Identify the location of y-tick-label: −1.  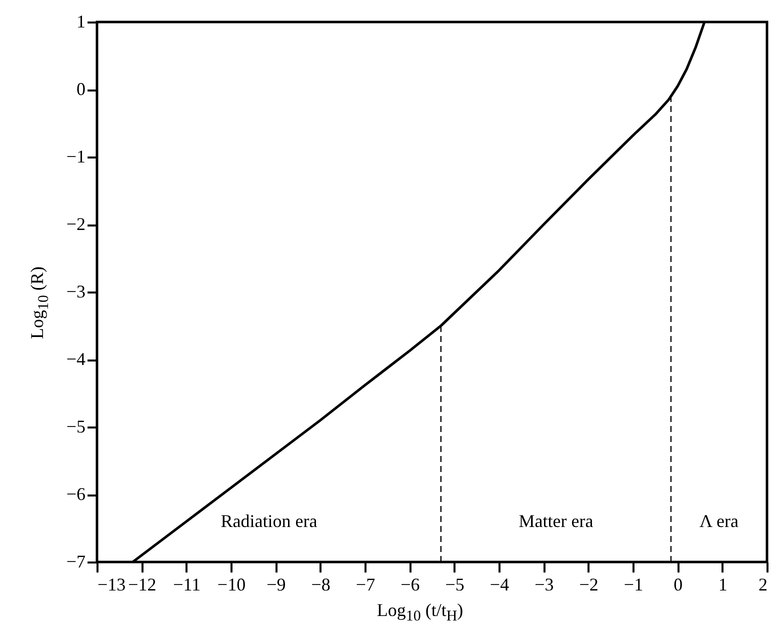
(76, 156).